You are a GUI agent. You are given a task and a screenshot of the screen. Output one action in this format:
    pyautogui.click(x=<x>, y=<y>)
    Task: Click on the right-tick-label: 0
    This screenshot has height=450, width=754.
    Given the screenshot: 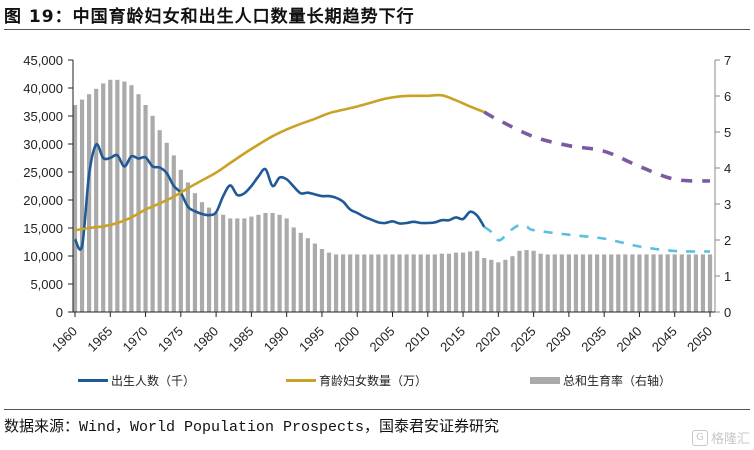 What is the action you would take?
    pyautogui.click(x=727, y=312)
    